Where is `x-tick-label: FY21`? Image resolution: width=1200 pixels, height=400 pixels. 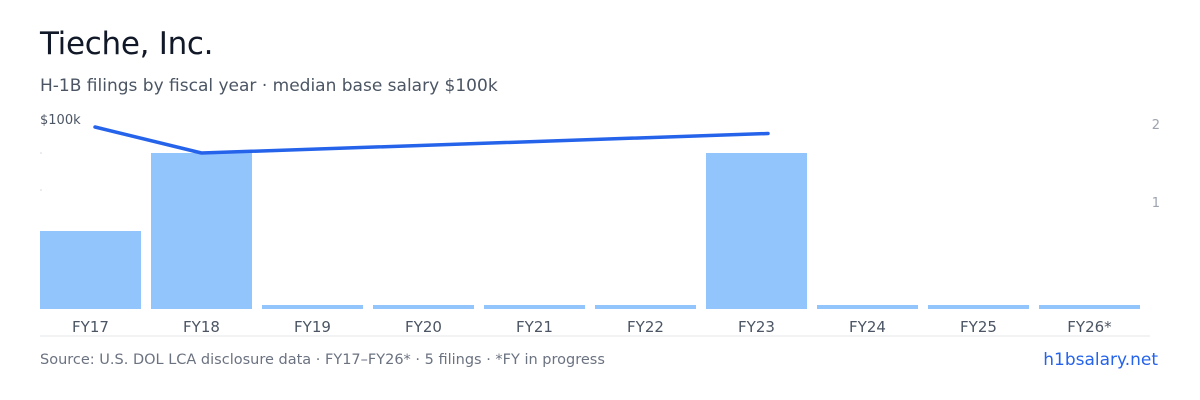 x-tick-label: FY21 is located at coordinates (534, 327).